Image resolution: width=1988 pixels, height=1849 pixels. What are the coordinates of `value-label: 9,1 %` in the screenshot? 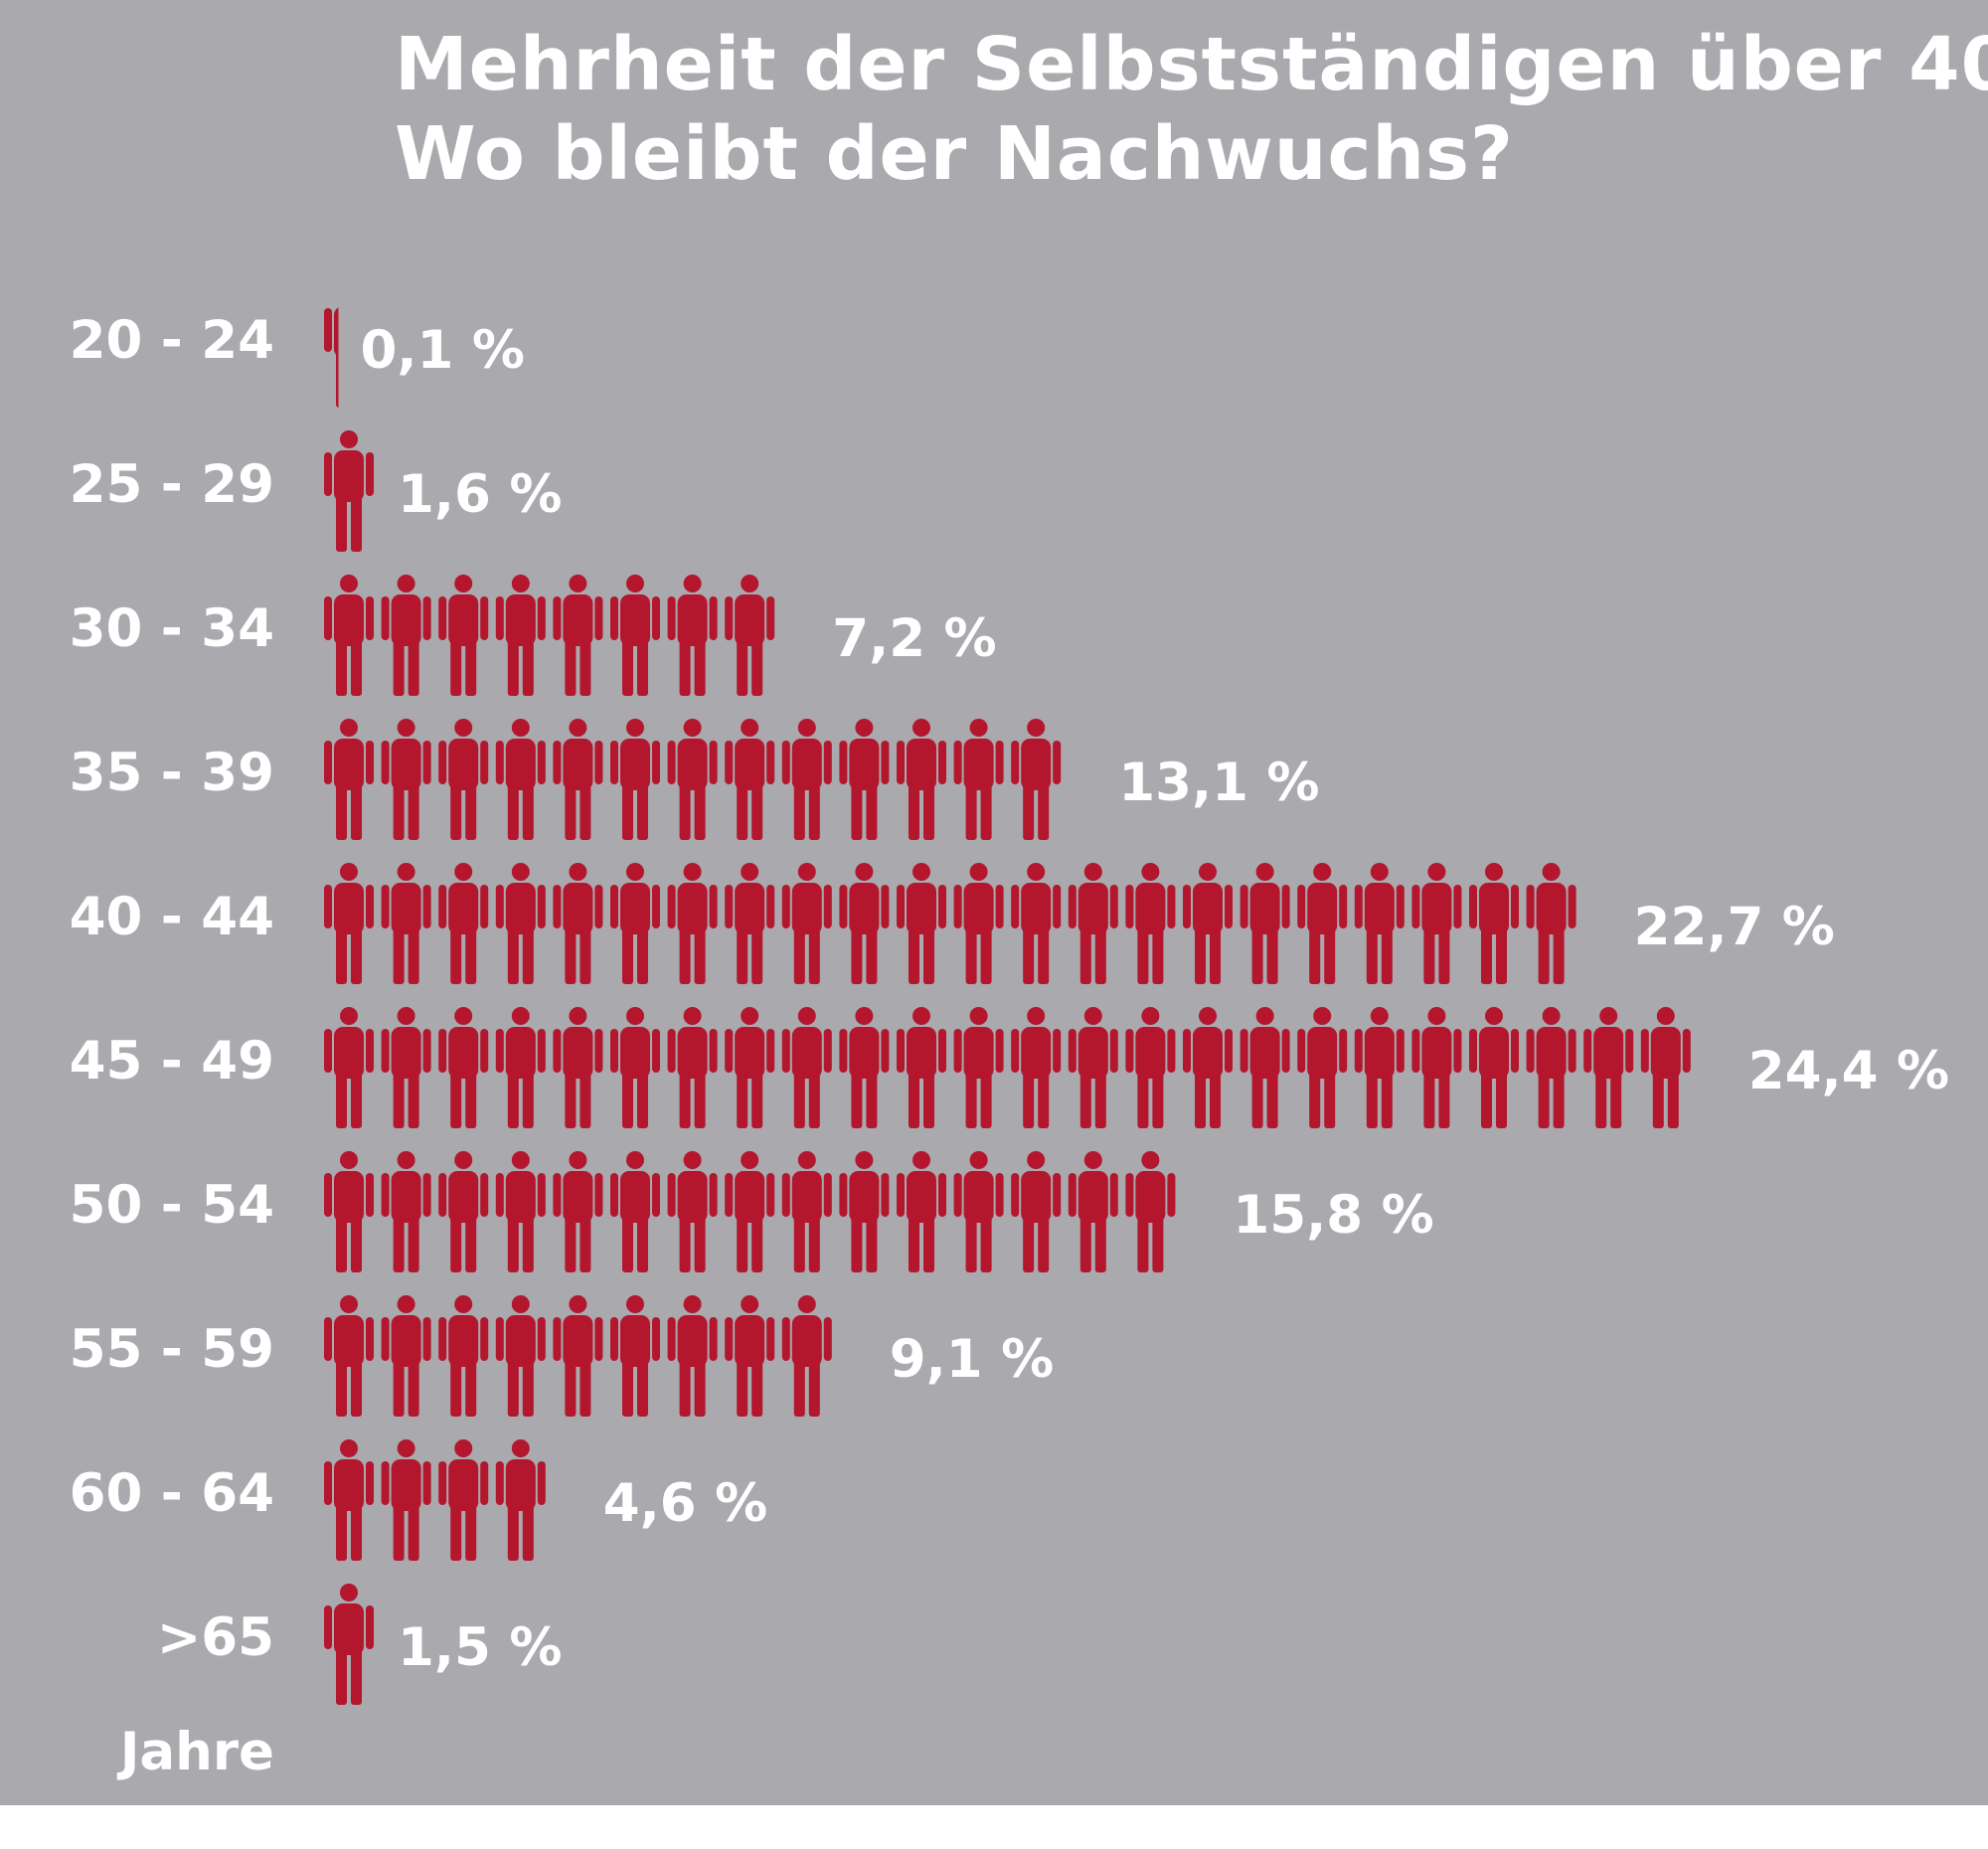 It's located at (972, 1360).